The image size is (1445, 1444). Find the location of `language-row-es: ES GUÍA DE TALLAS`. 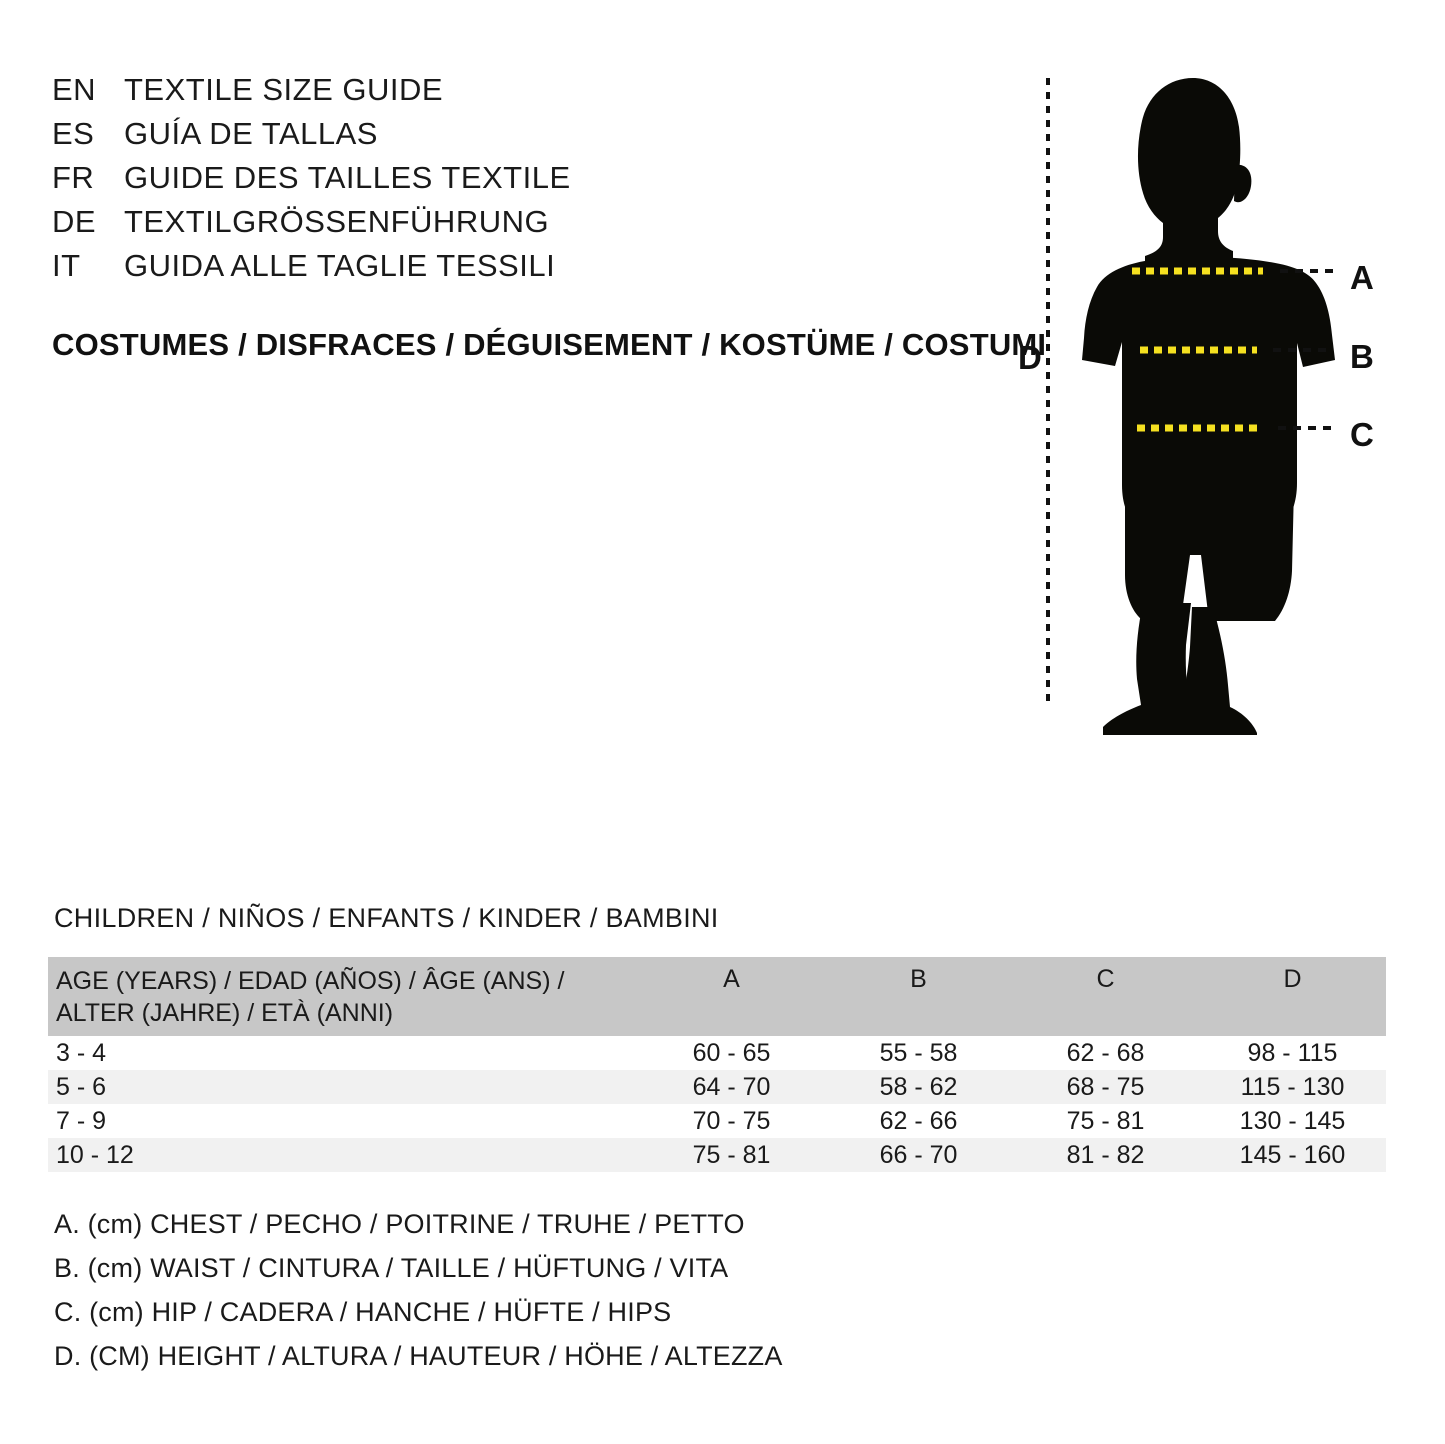

language-row-es: ES GUÍA DE TALLAS is located at coordinates (482, 138).